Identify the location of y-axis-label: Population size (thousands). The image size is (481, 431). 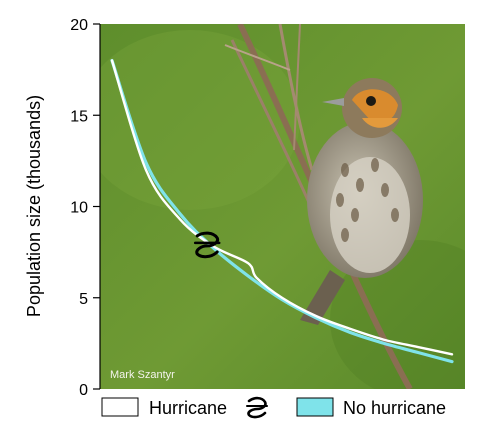
(34, 206).